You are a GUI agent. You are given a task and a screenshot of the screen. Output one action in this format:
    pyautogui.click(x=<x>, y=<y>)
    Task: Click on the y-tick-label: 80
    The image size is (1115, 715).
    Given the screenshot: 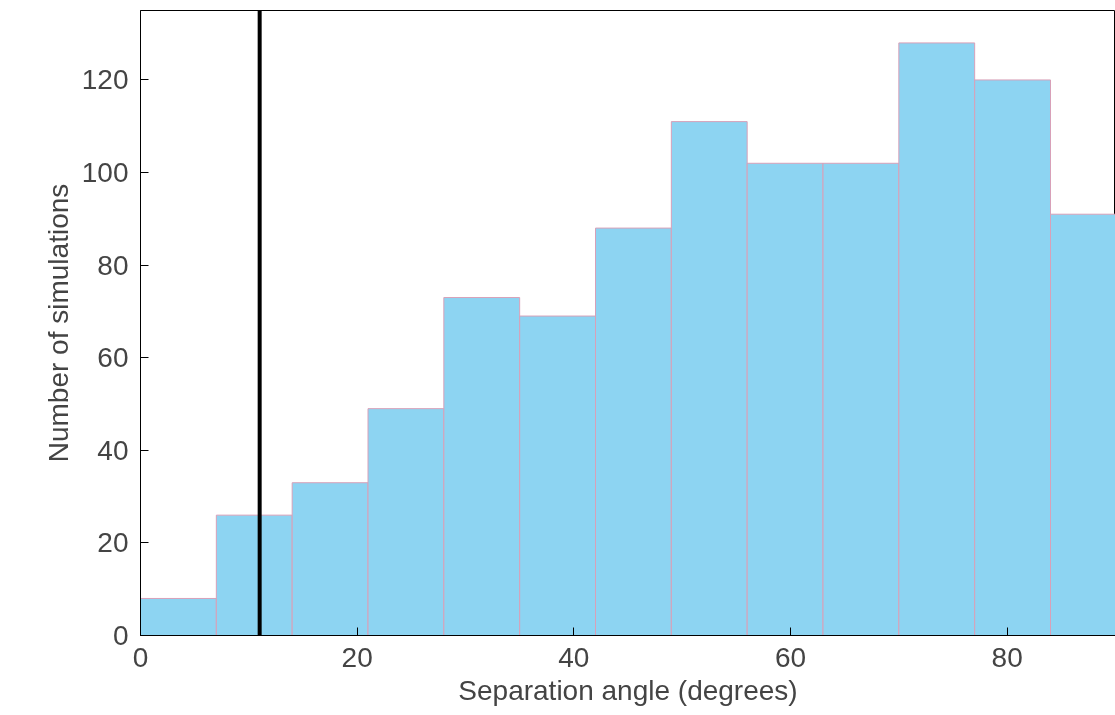 What is the action you would take?
    pyautogui.click(x=113, y=265)
    